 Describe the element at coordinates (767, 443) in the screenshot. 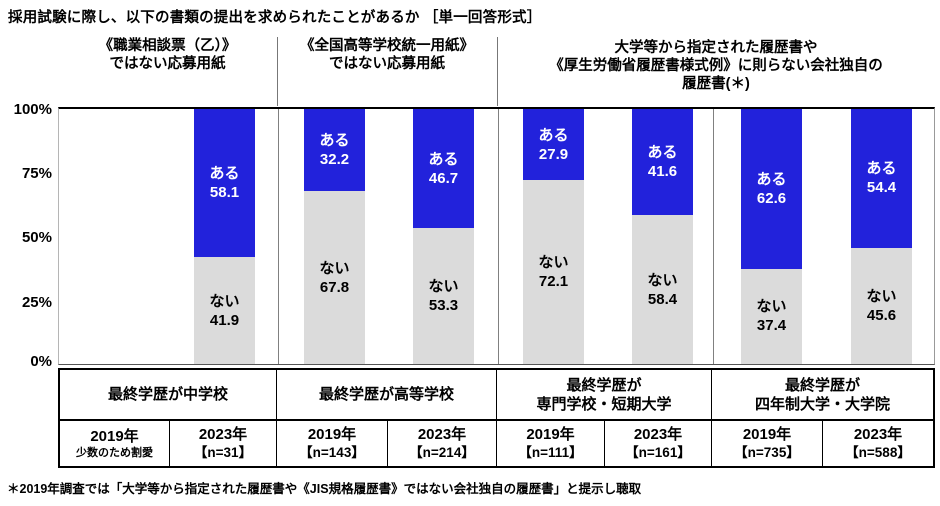

I see `year-cell: 2019年 【n=735】` at that location.